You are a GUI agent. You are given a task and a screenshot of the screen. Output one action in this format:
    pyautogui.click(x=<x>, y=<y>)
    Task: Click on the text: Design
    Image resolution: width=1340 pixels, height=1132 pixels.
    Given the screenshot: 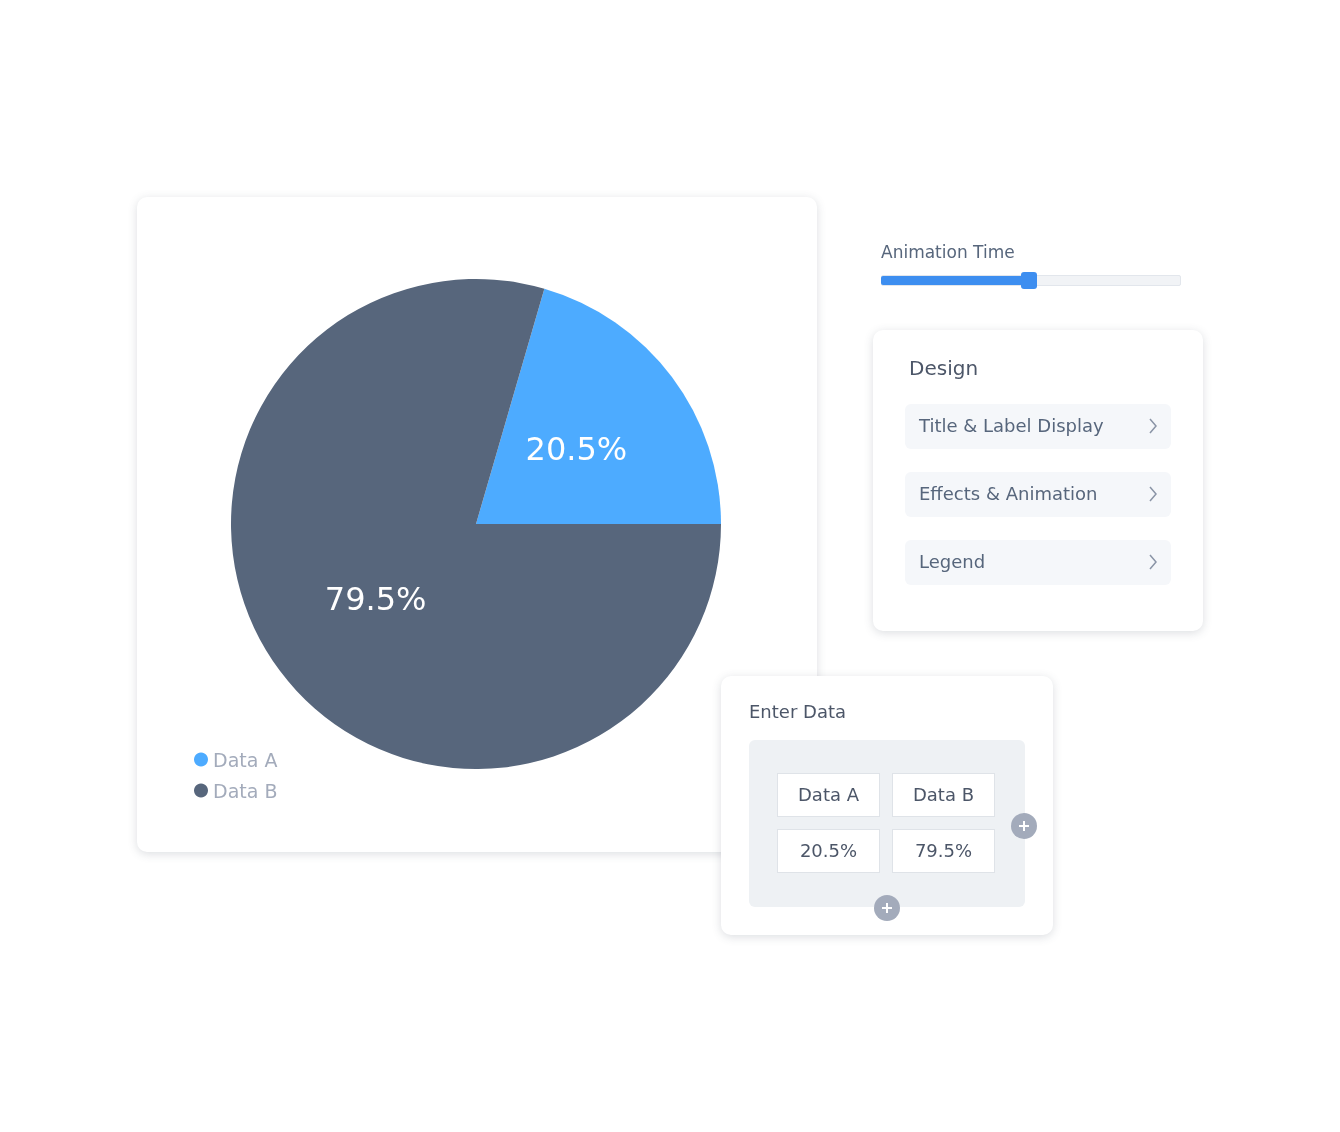 What is the action you would take?
    pyautogui.click(x=944, y=368)
    